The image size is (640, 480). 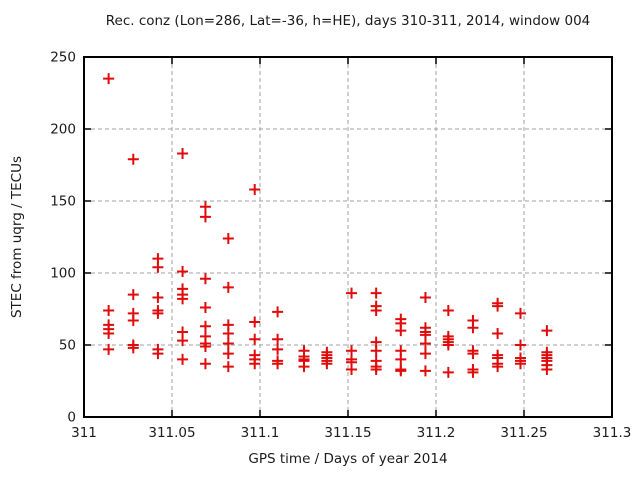 I want to click on y-tick-label: 100, so click(x=63, y=274).